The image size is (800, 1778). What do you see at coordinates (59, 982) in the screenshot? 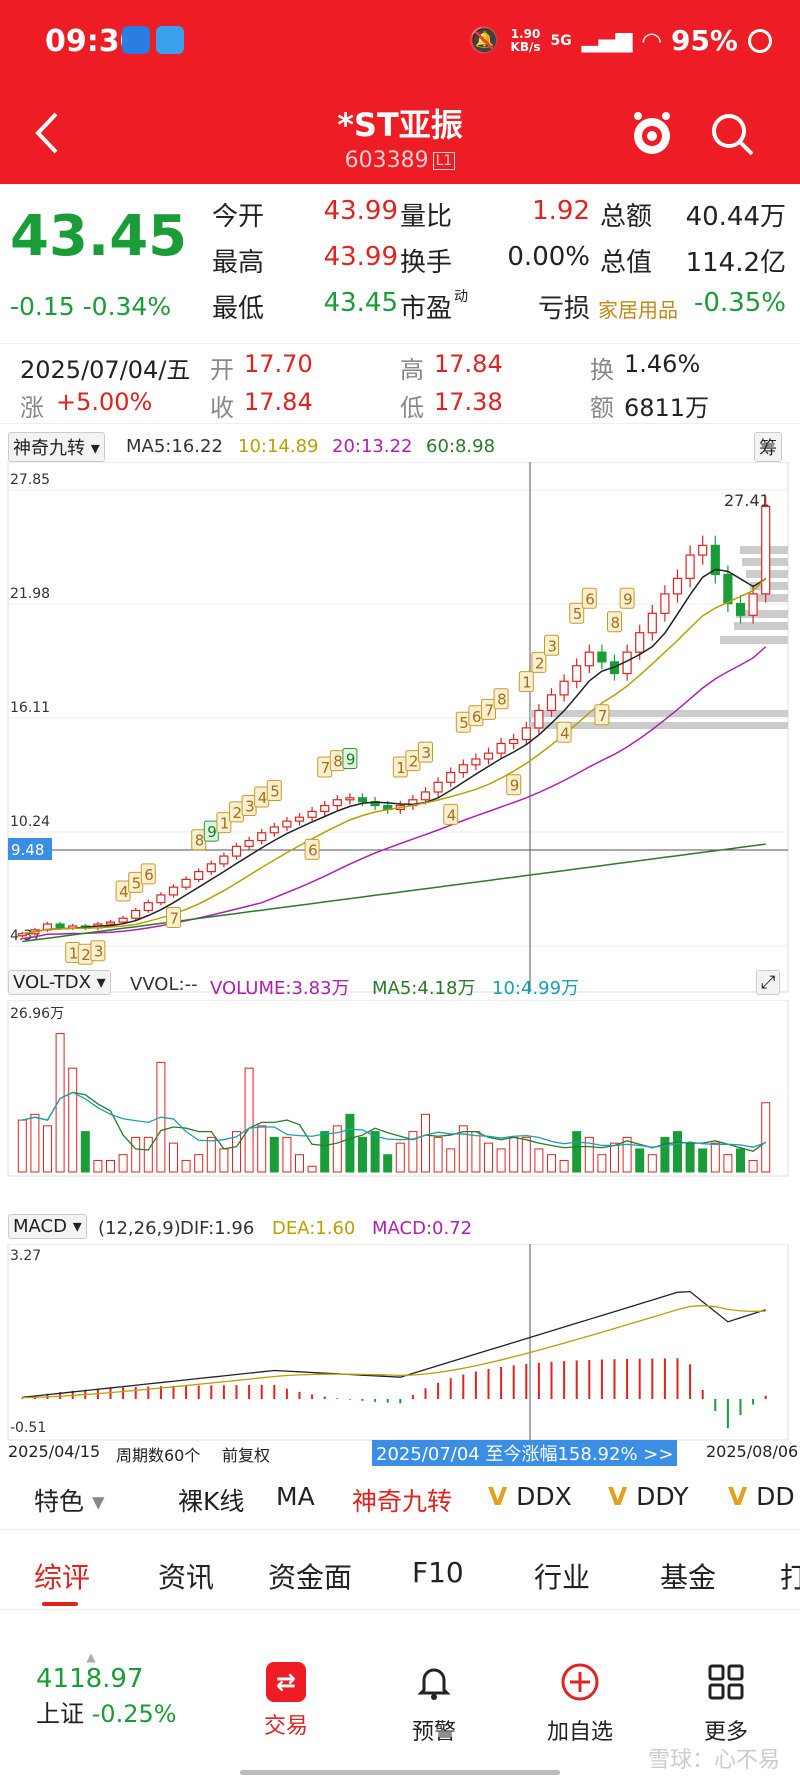
I see `vol-indicator-selector: VOL-TDX ▾` at bounding box center [59, 982].